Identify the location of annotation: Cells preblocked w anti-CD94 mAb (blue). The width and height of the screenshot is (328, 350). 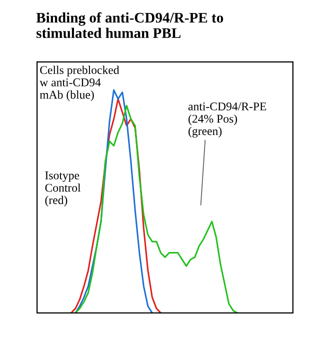
(80, 84).